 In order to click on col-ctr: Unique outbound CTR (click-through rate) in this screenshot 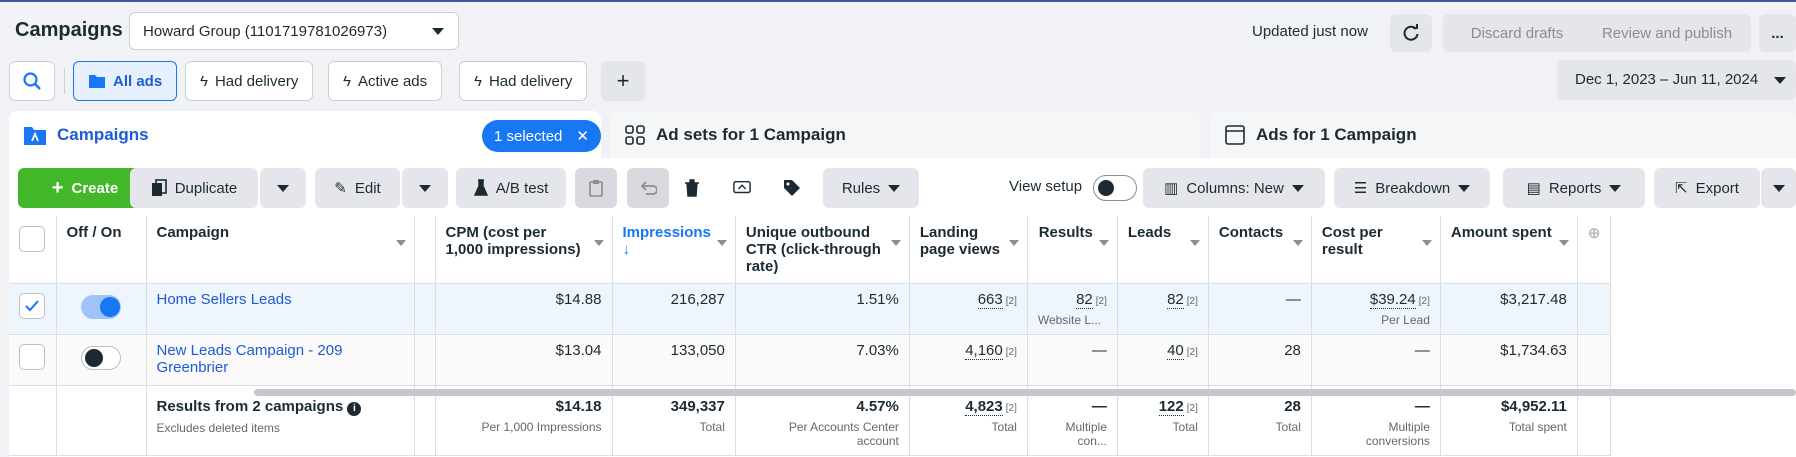, I will do `click(822, 250)`.